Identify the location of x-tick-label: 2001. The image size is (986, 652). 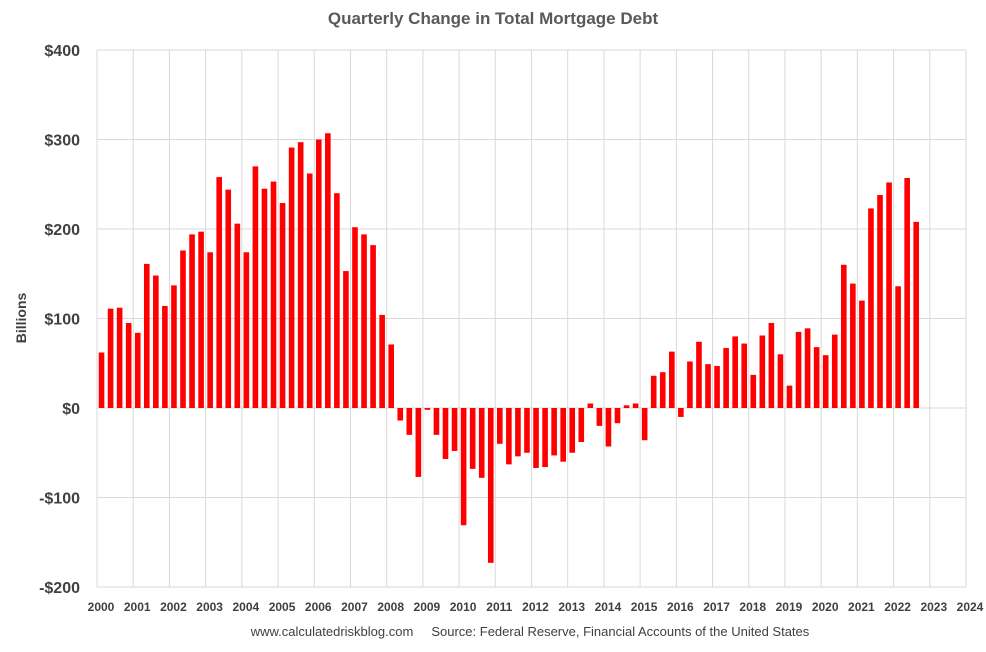
(137, 607).